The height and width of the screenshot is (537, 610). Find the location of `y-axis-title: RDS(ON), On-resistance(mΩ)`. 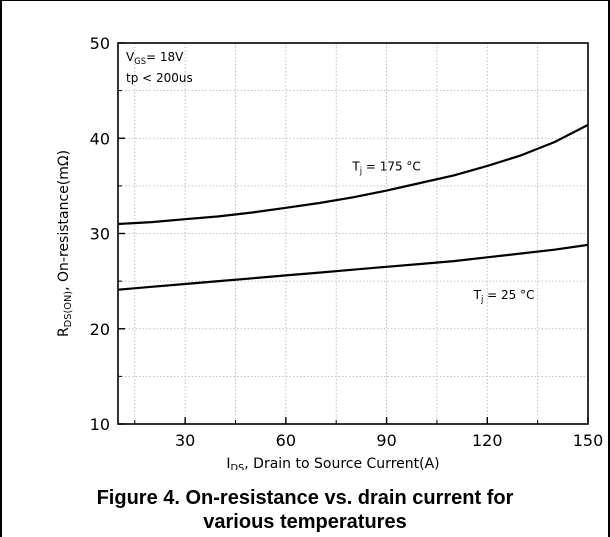

y-axis-title: RDS(ON), On-resistance(mΩ) is located at coordinates (65, 243).